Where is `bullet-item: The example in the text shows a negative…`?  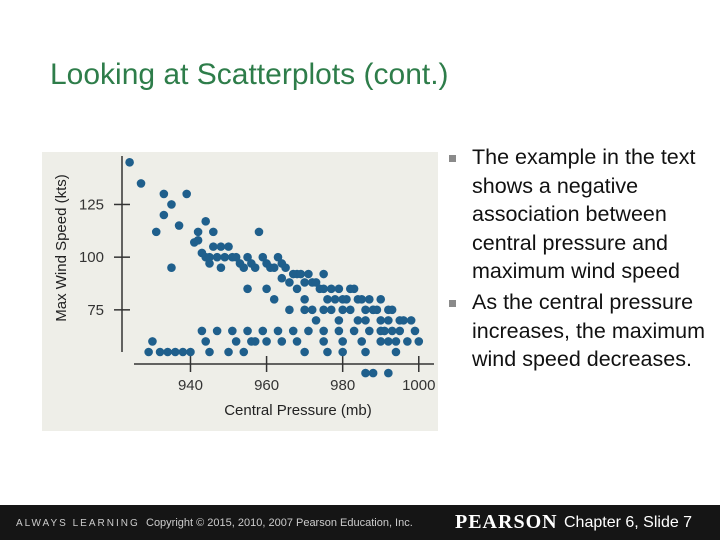
bullet-item: The example in the text shows a negative… is located at coordinates (576, 214).